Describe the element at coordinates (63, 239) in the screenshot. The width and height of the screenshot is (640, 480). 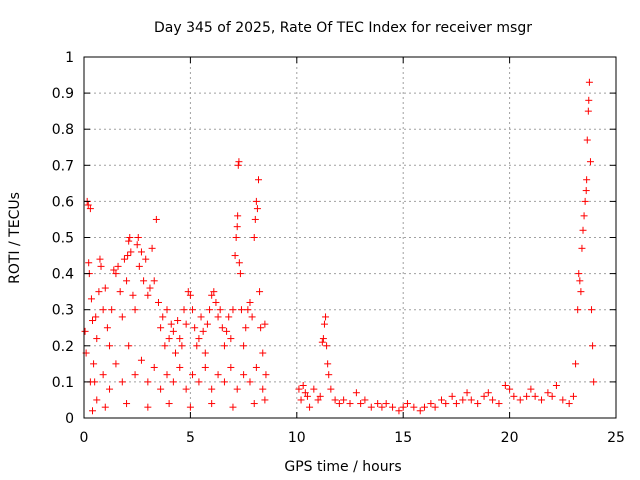
I see `y-tick-label: 0.5` at that location.